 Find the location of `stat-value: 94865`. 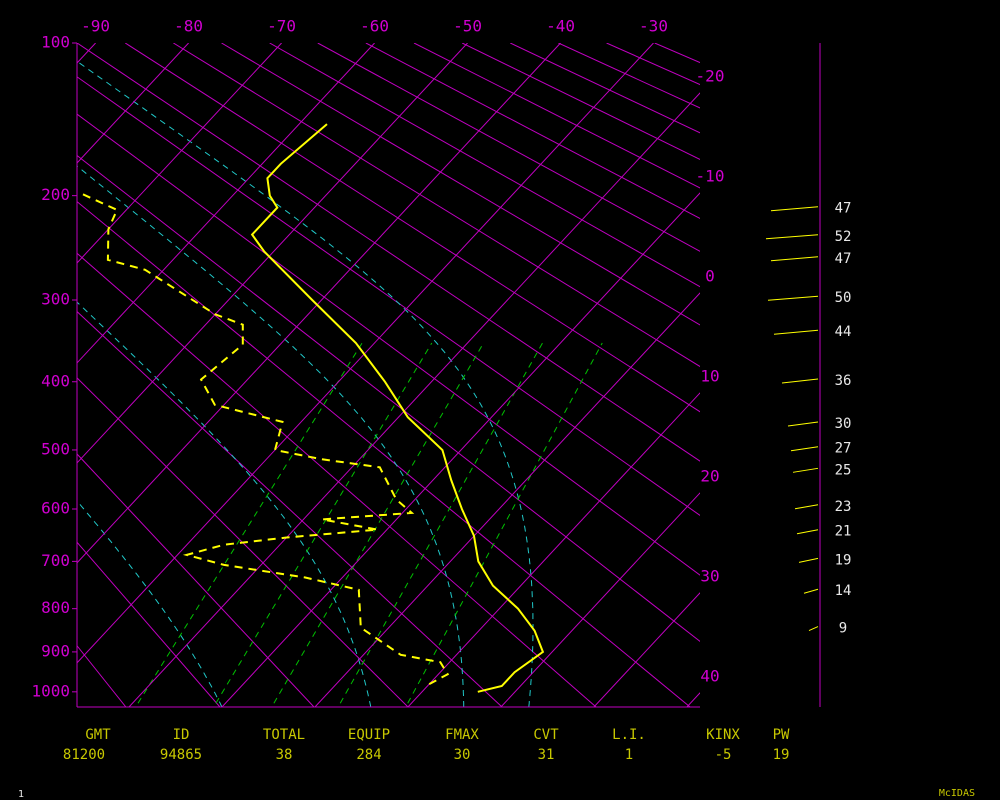

stat-value: 94865 is located at coordinates (181, 755).